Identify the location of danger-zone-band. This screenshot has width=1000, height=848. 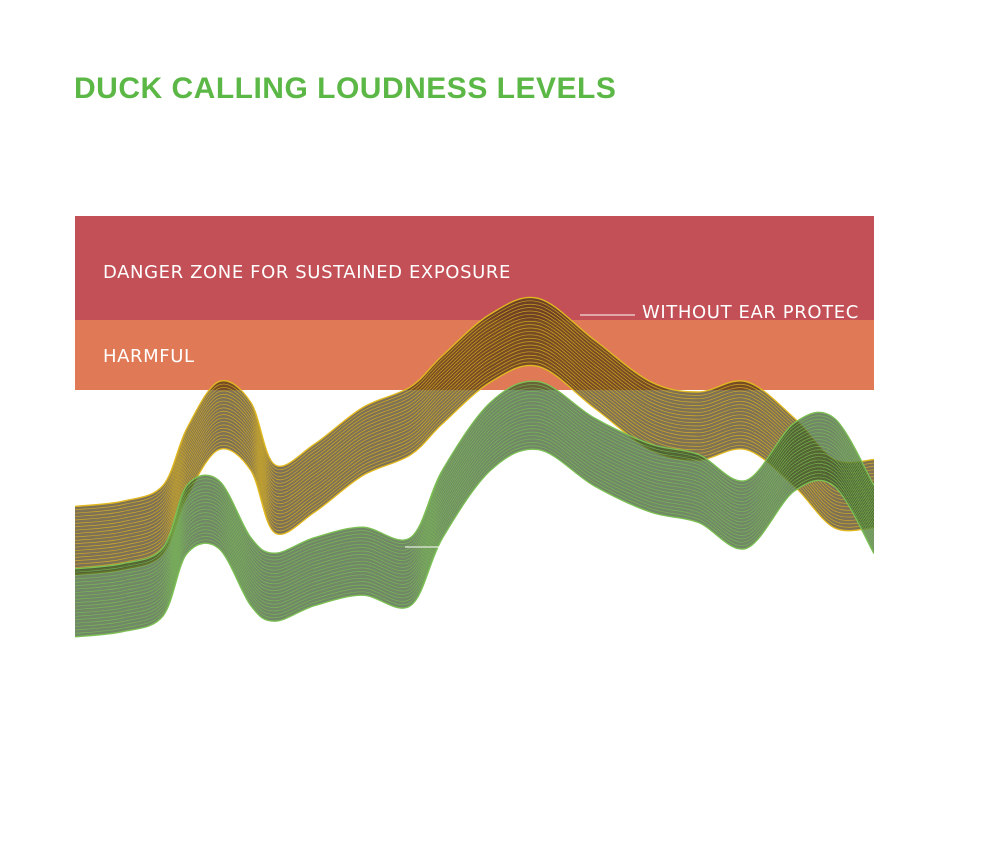
(474, 268).